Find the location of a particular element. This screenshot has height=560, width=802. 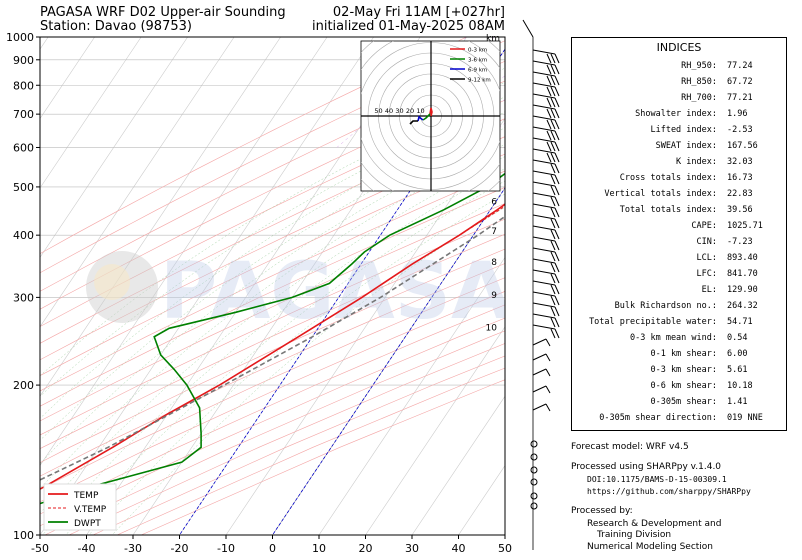

index-label: LFC: is located at coordinates (706, 274).